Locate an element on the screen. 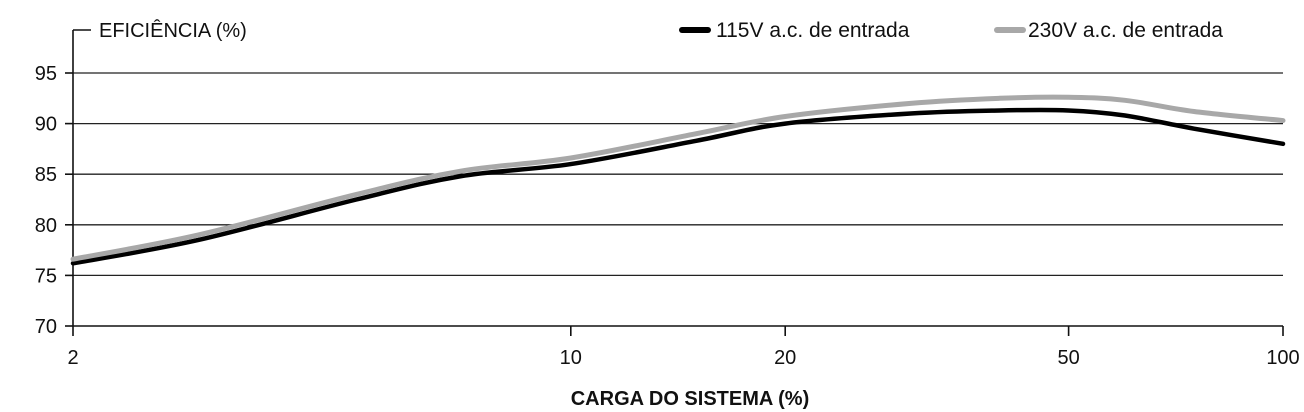 This screenshot has width=1304, height=412. x-tick-label-100: 100 is located at coordinates (1282, 358).